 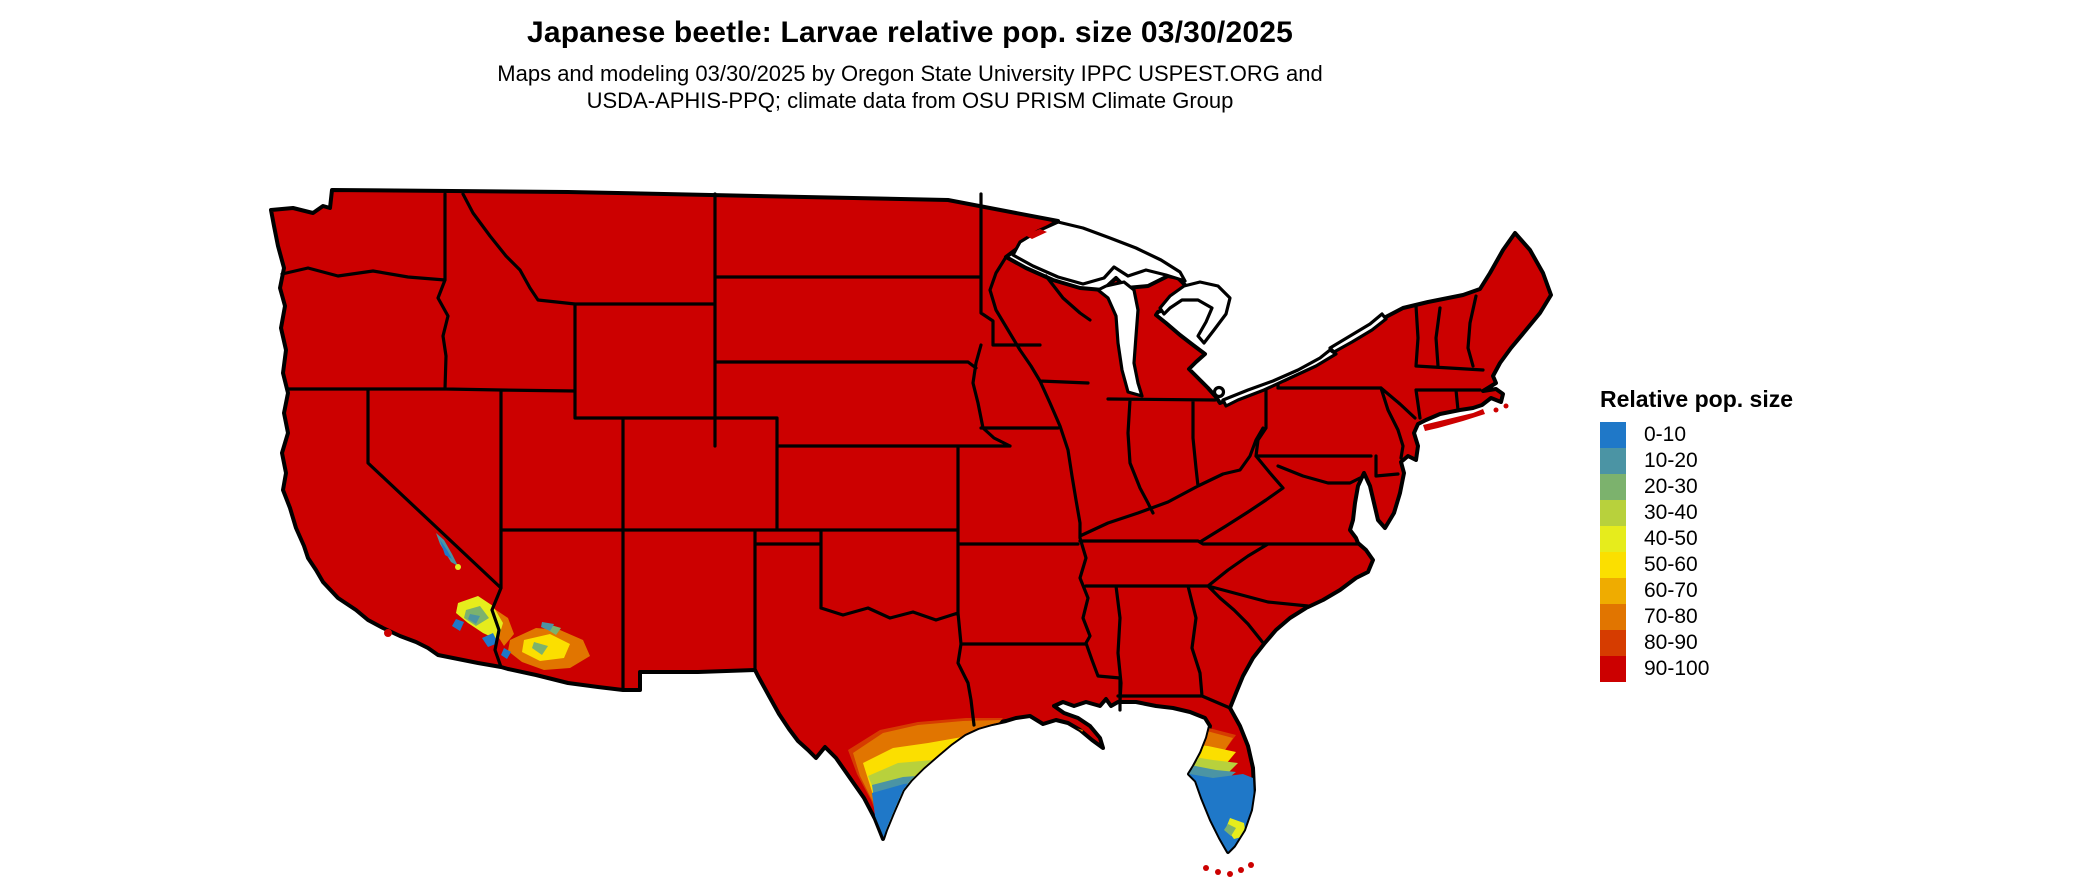 What do you see at coordinates (1671, 590) in the screenshot?
I see `legend-label: 60-70` at bounding box center [1671, 590].